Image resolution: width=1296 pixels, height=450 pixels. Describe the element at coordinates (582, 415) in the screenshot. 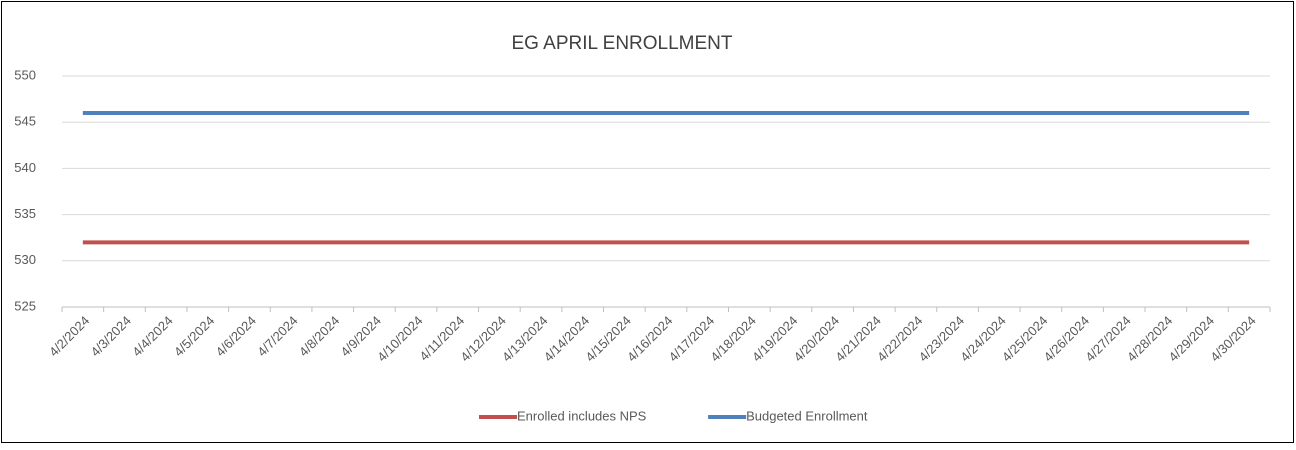

I see `legend-label: Enrolled includes NPS` at that location.